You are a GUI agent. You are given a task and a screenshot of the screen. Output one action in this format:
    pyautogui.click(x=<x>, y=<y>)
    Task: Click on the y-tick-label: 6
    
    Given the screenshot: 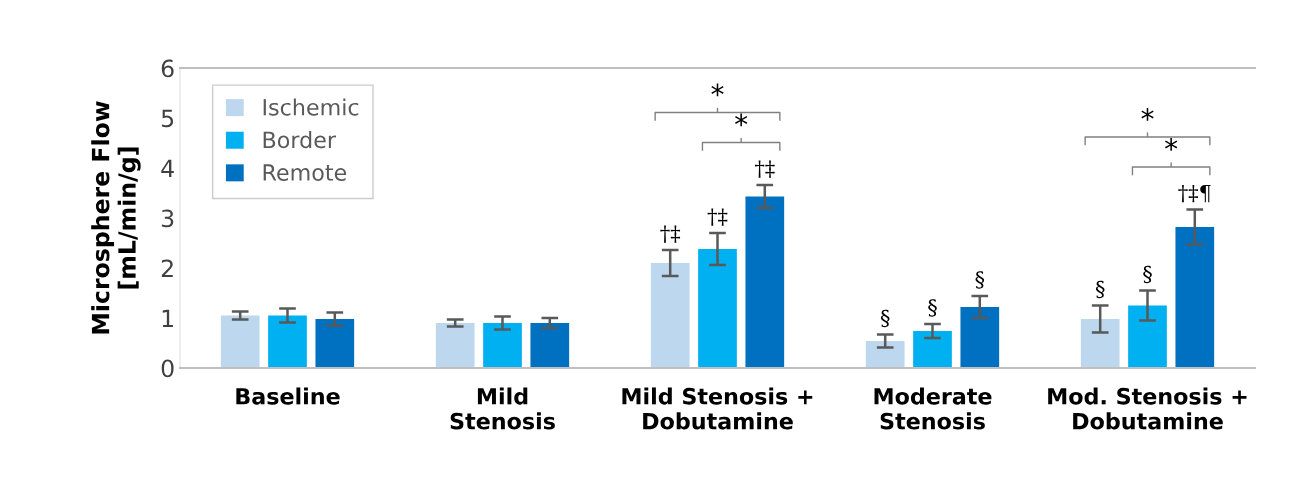 What is the action you would take?
    pyautogui.click(x=167, y=68)
    